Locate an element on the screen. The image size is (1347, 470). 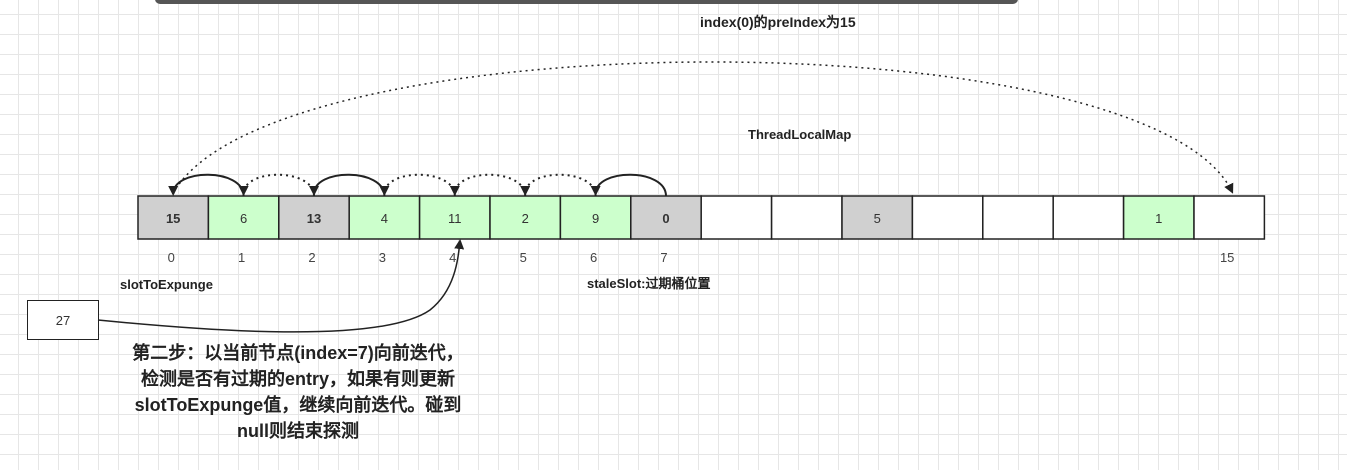
index-label: 2 is located at coordinates (311, 257).